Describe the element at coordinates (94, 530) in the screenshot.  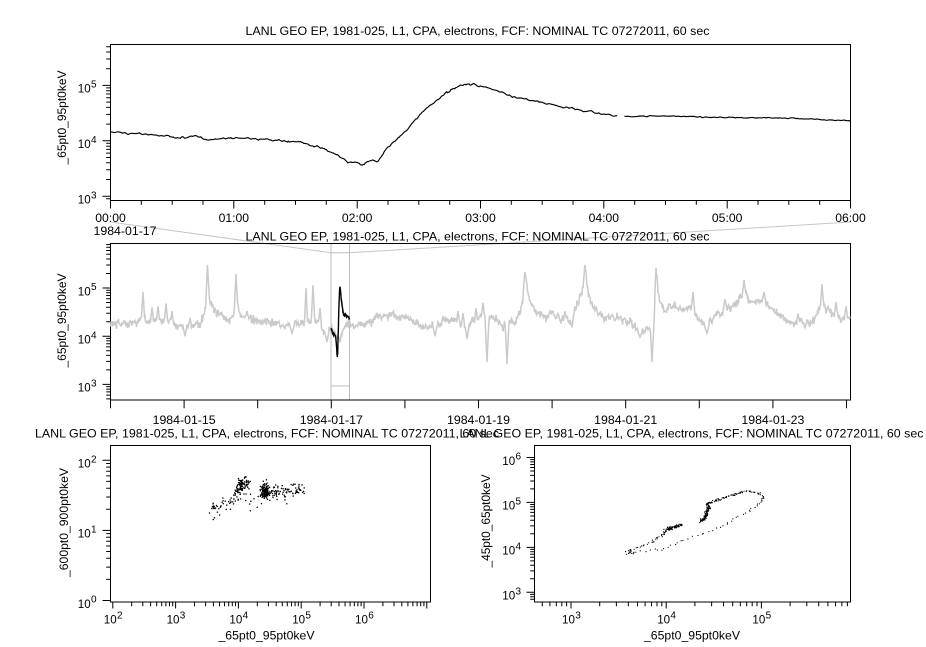
I see `svg-text: 1` at that location.